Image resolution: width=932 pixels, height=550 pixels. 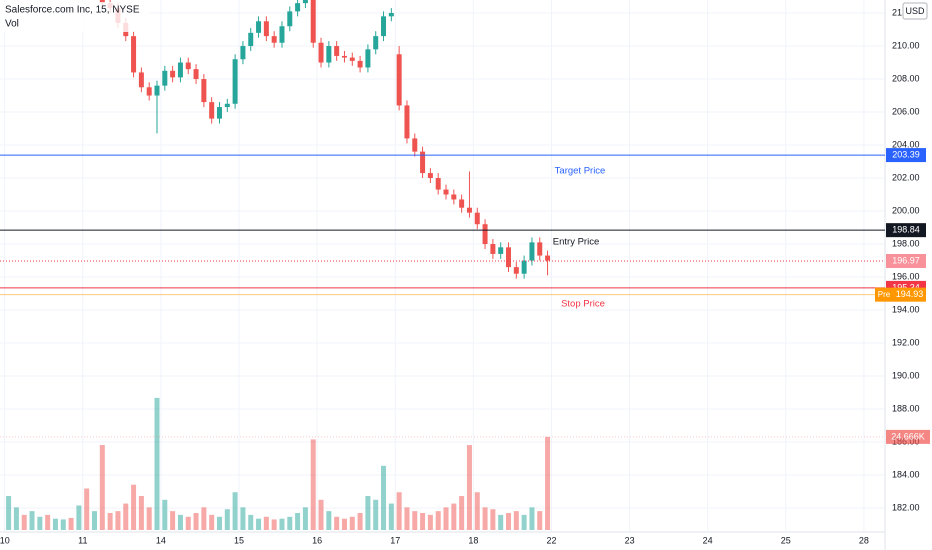 I want to click on volume-value: 24.666K, so click(x=908, y=436).